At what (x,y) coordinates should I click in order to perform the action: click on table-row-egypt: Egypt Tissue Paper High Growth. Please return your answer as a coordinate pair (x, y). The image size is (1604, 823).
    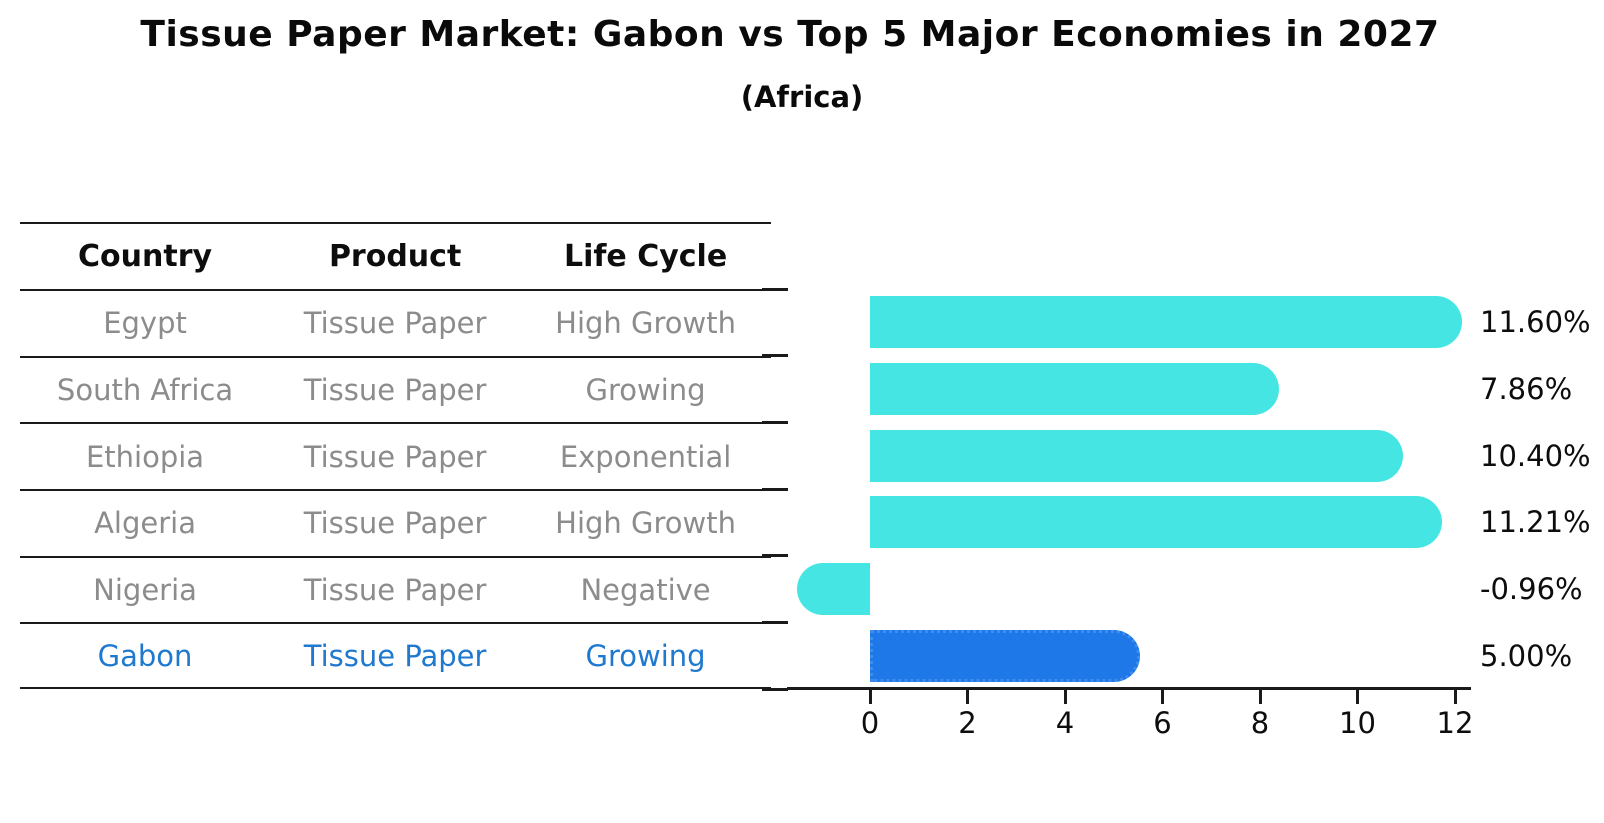
    Looking at the image, I should click on (395, 322).